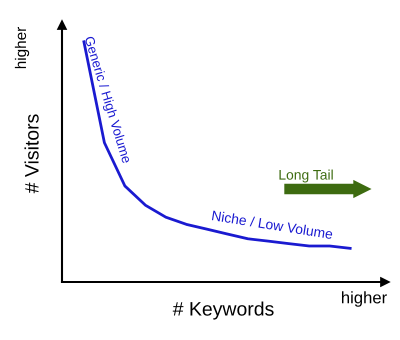  Describe the element at coordinates (31, 154) in the screenshot. I see `y-axis-title: # Visitors` at that location.